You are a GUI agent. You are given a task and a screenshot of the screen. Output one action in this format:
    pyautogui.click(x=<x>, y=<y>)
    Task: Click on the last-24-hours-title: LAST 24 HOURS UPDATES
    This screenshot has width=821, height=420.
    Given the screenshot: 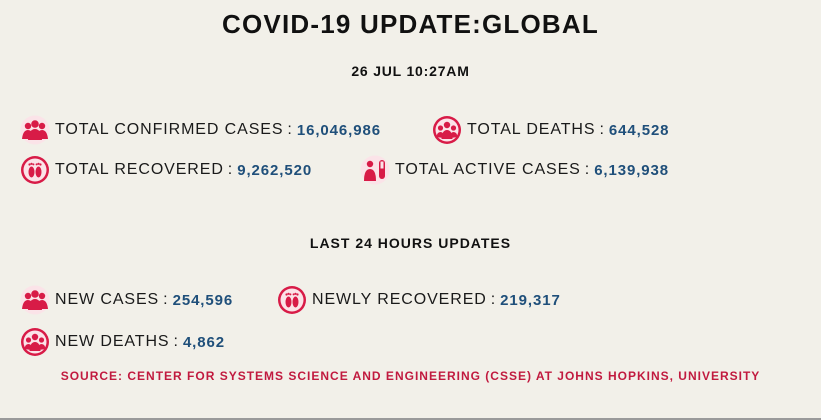 What is the action you would take?
    pyautogui.click(x=410, y=243)
    